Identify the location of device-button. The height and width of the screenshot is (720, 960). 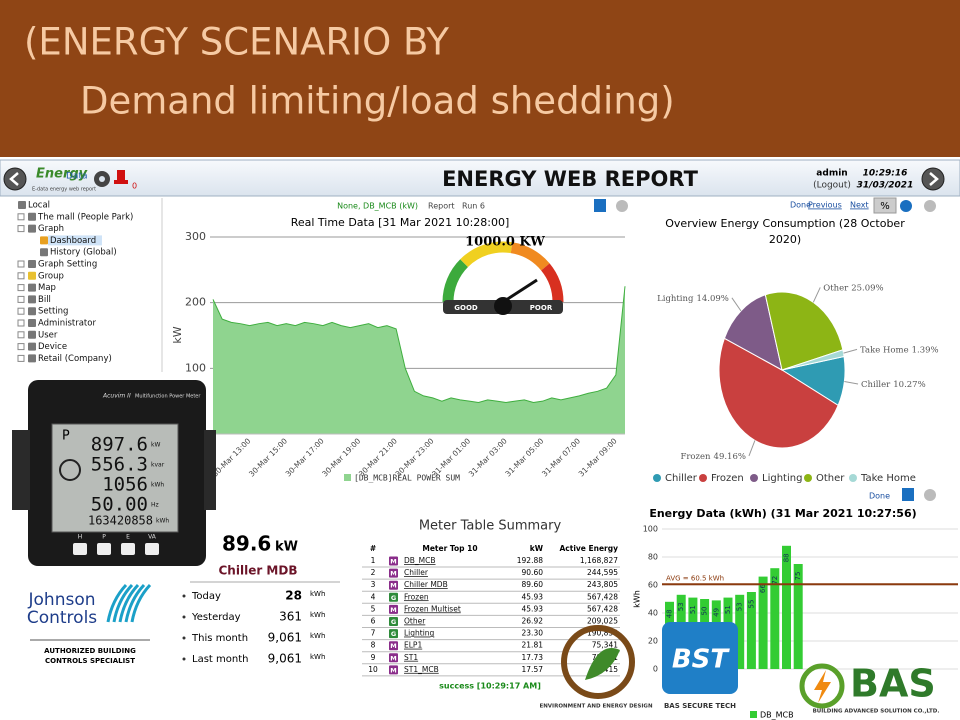
(128, 549).